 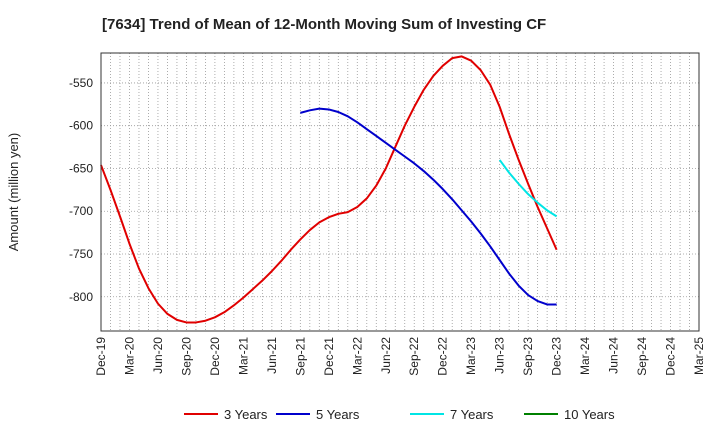 I want to click on x-tick-label: Jun-20, so click(x=158, y=355).